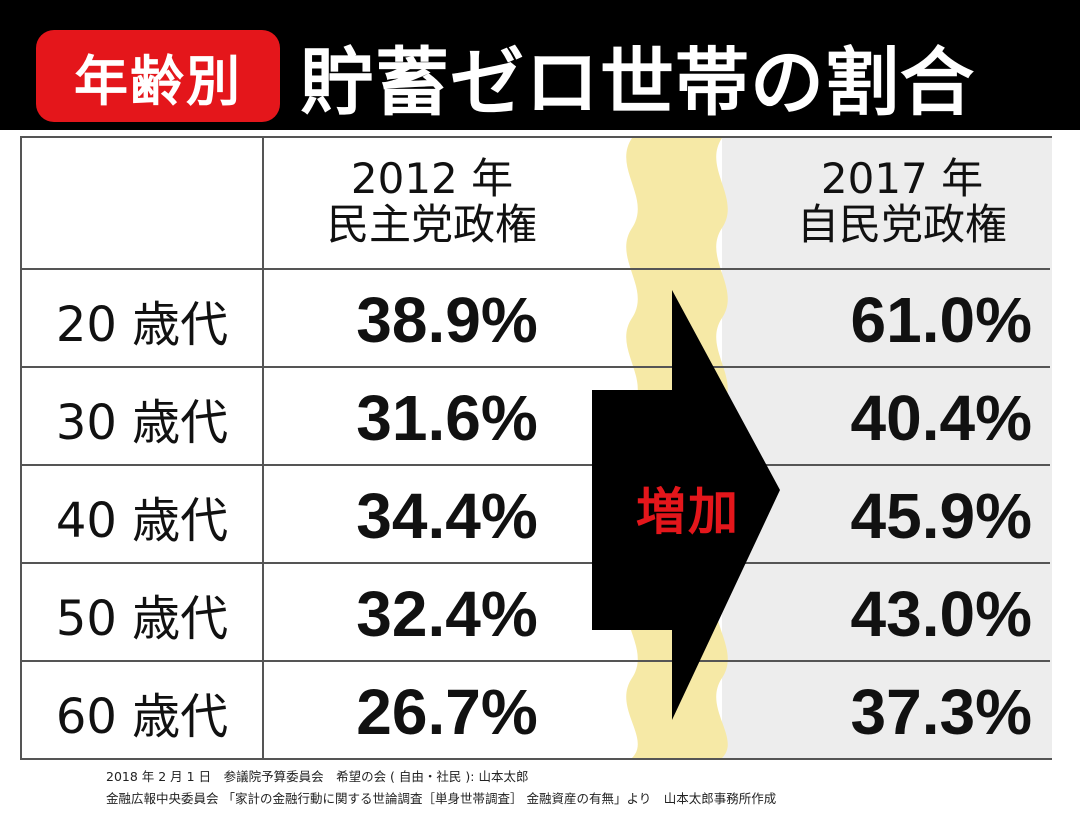  What do you see at coordinates (447, 320) in the screenshot?
I see `value-2012: 38.9%` at bounding box center [447, 320].